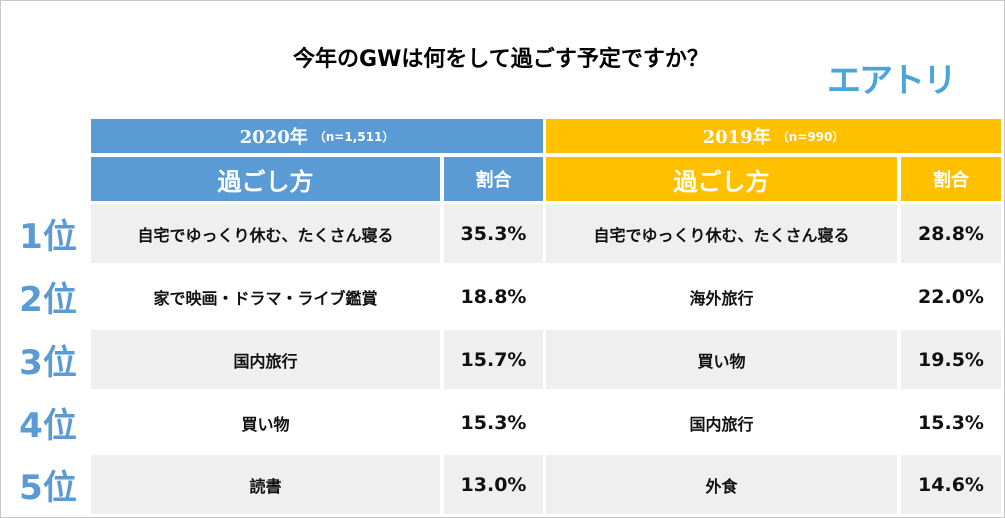  What do you see at coordinates (265, 179) in the screenshot?
I see `column-header-activity-2020: 過ごし方` at bounding box center [265, 179].